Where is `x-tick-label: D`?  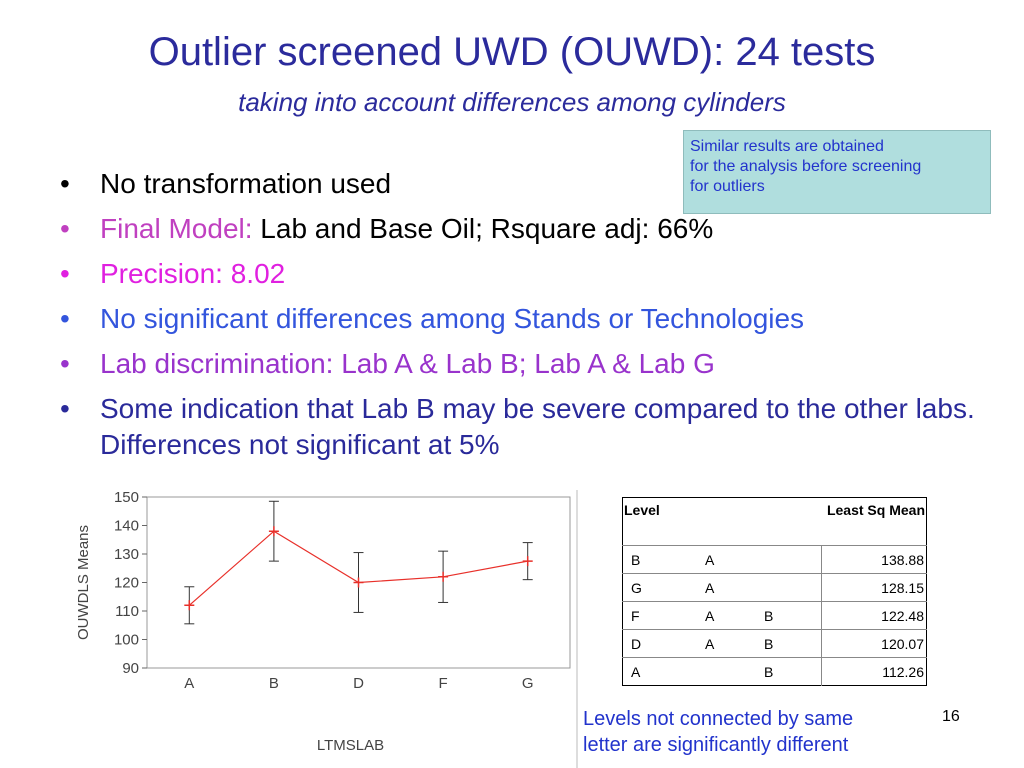
x-tick-label: D is located at coordinates (358, 683).